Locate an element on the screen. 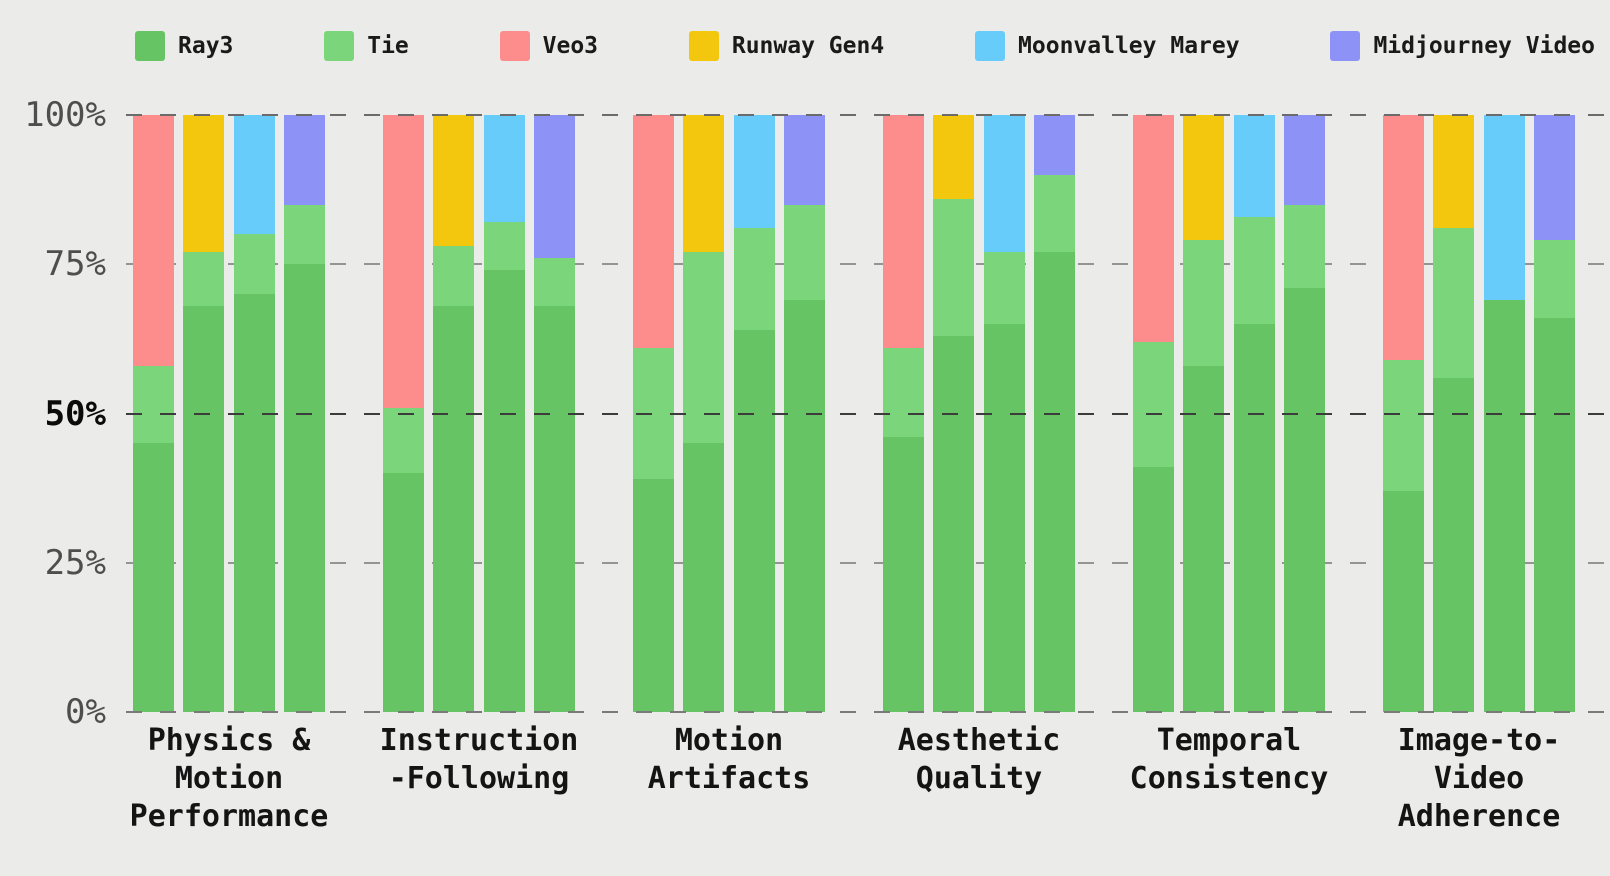  category-label-instruction-following: Instruction -Following is located at coordinates (479, 759).